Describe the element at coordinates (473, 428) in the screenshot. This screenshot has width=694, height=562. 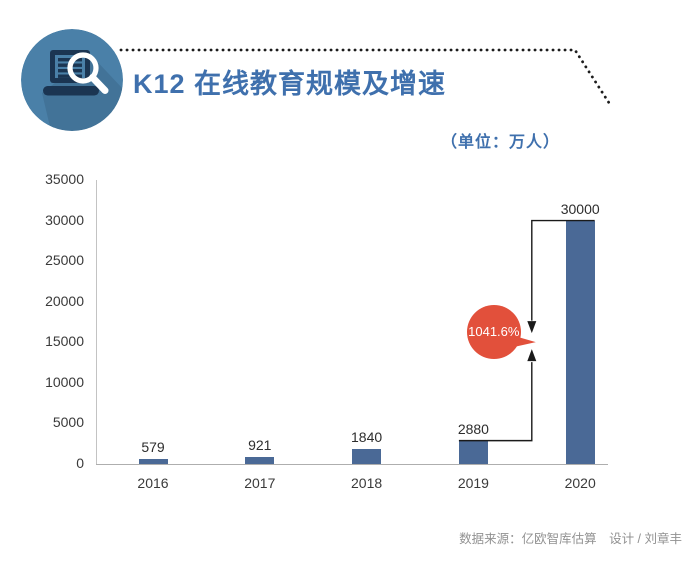
I see `bar-value-label: 2880` at that location.